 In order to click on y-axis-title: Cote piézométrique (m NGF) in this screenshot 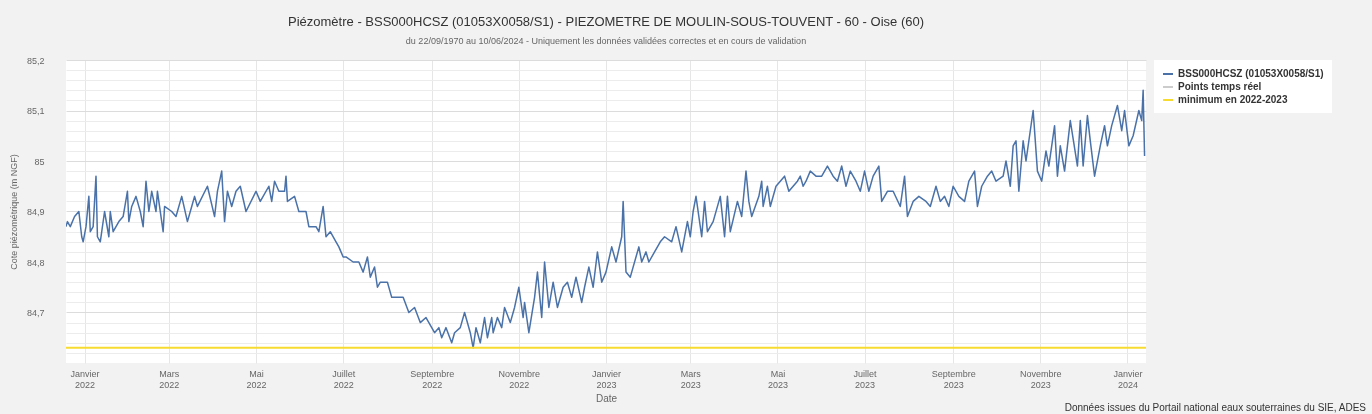, I will do `click(13, 212)`.